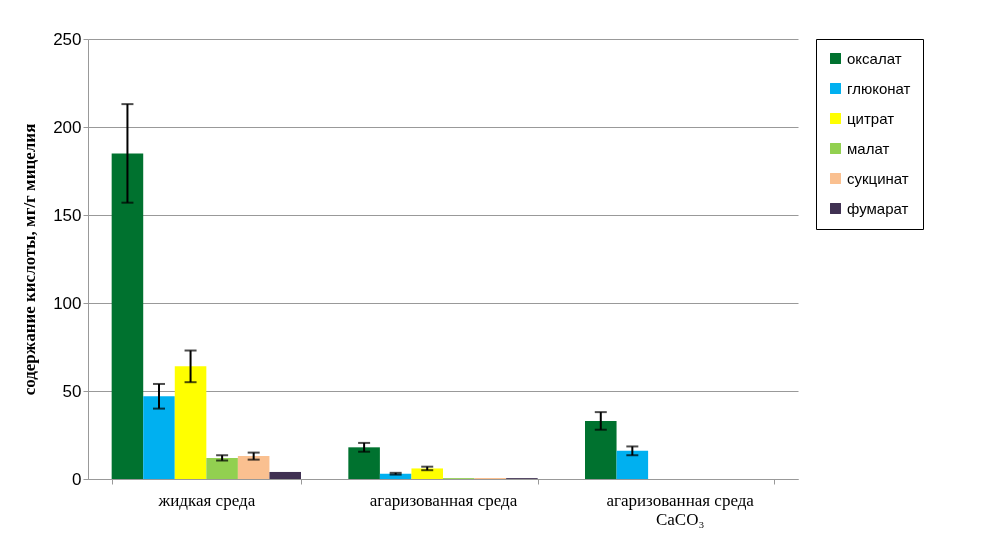 The height and width of the screenshot is (548, 1001). Describe the element at coordinates (77, 479) in the screenshot. I see `y-tick-label: 0` at that location.